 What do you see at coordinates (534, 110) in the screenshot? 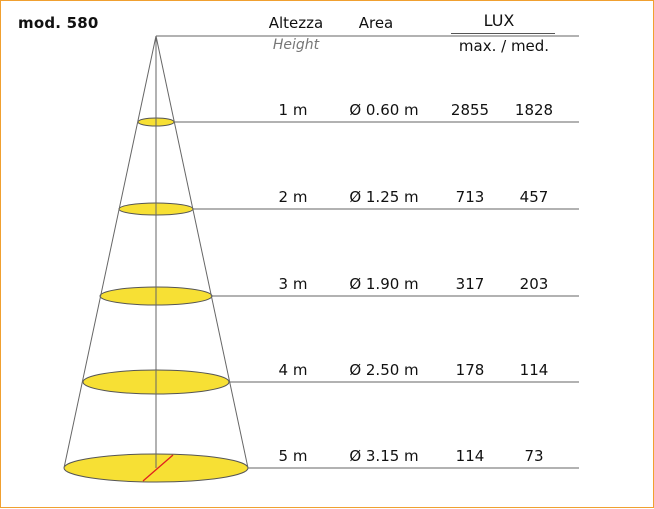
I see `row-lux-med: 1828` at bounding box center [534, 110].